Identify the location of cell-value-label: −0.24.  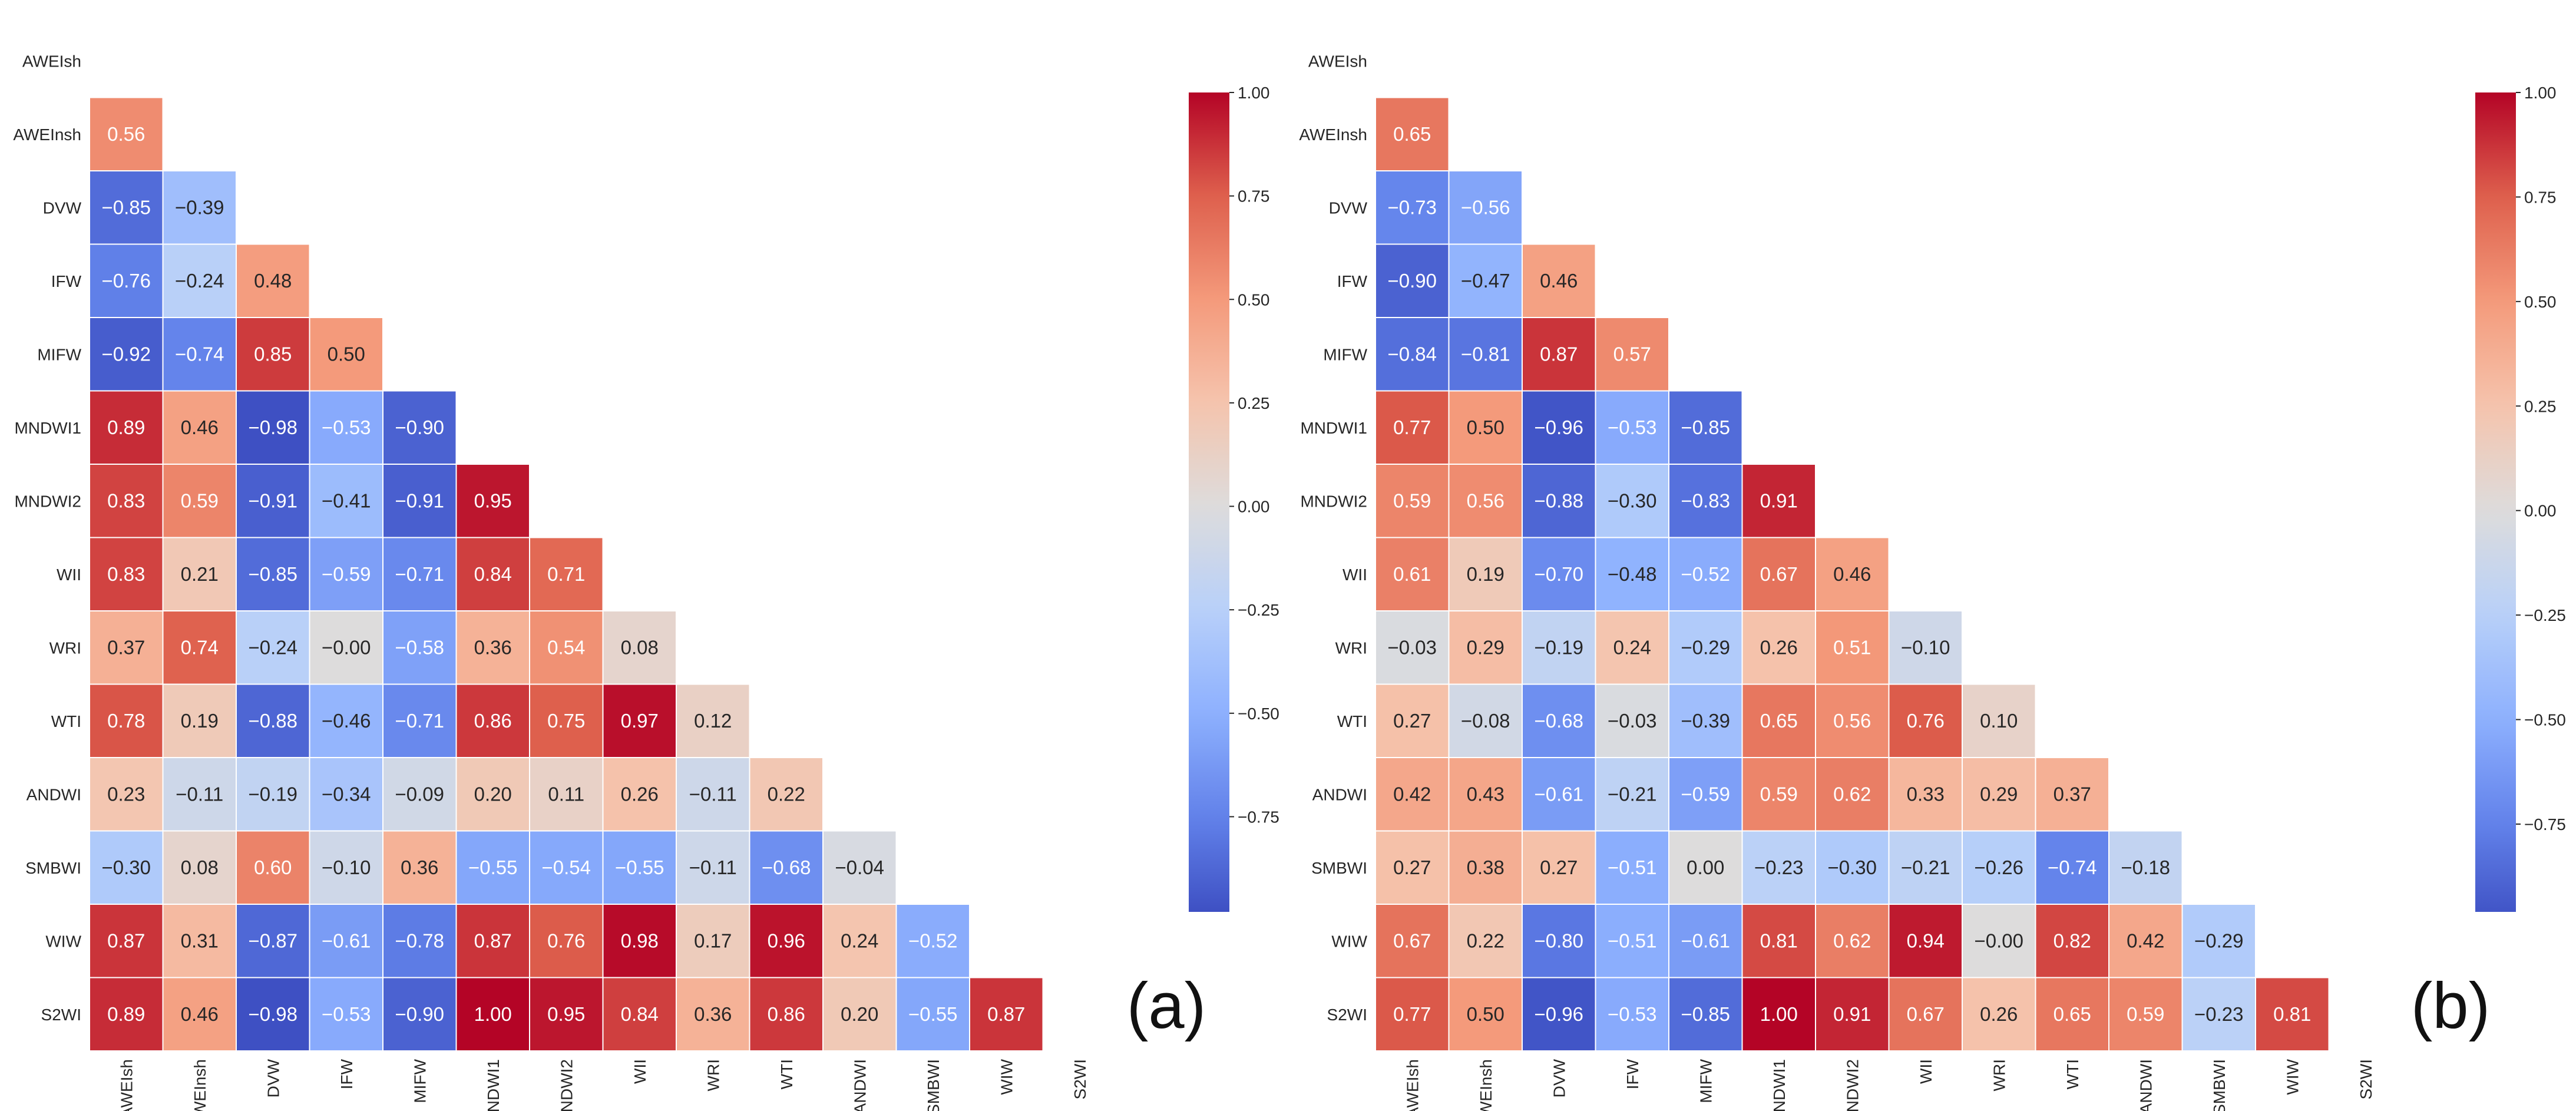
(273, 647).